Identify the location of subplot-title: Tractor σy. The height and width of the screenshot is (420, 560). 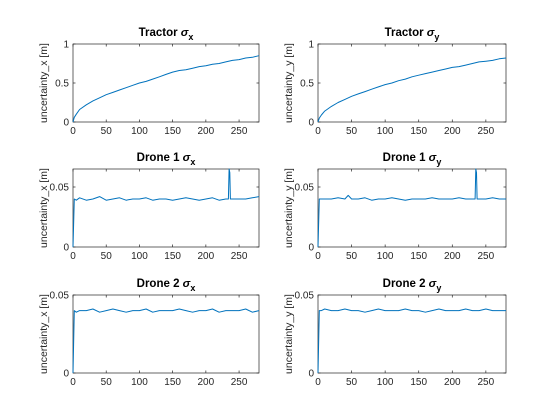
(412, 34).